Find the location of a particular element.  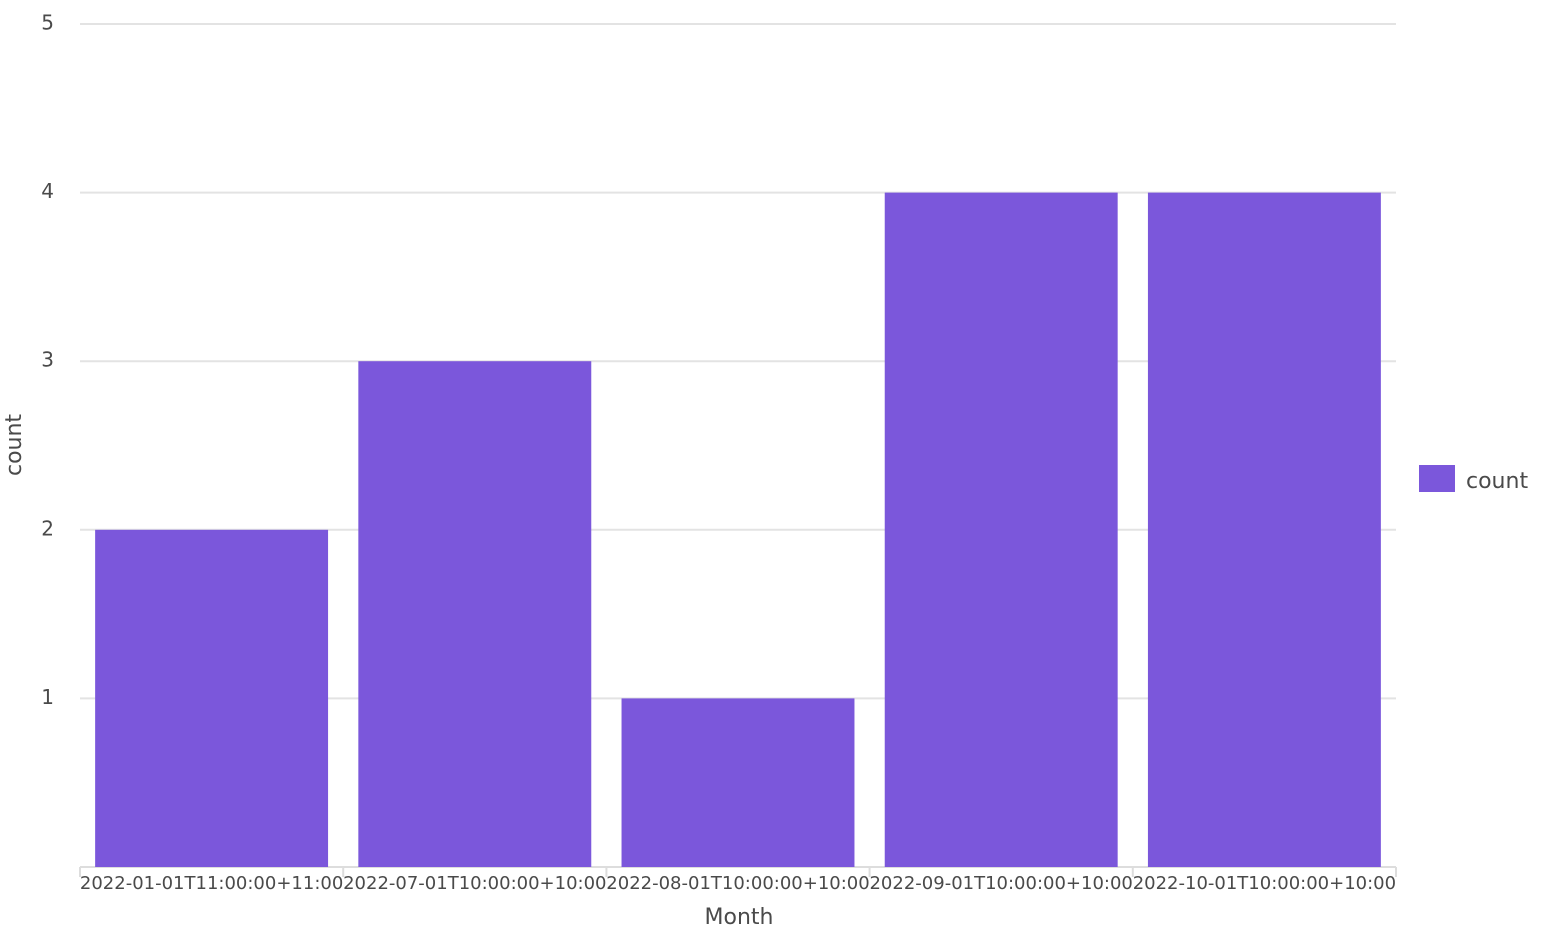

x-axis-label: Month is located at coordinates (739, 917).